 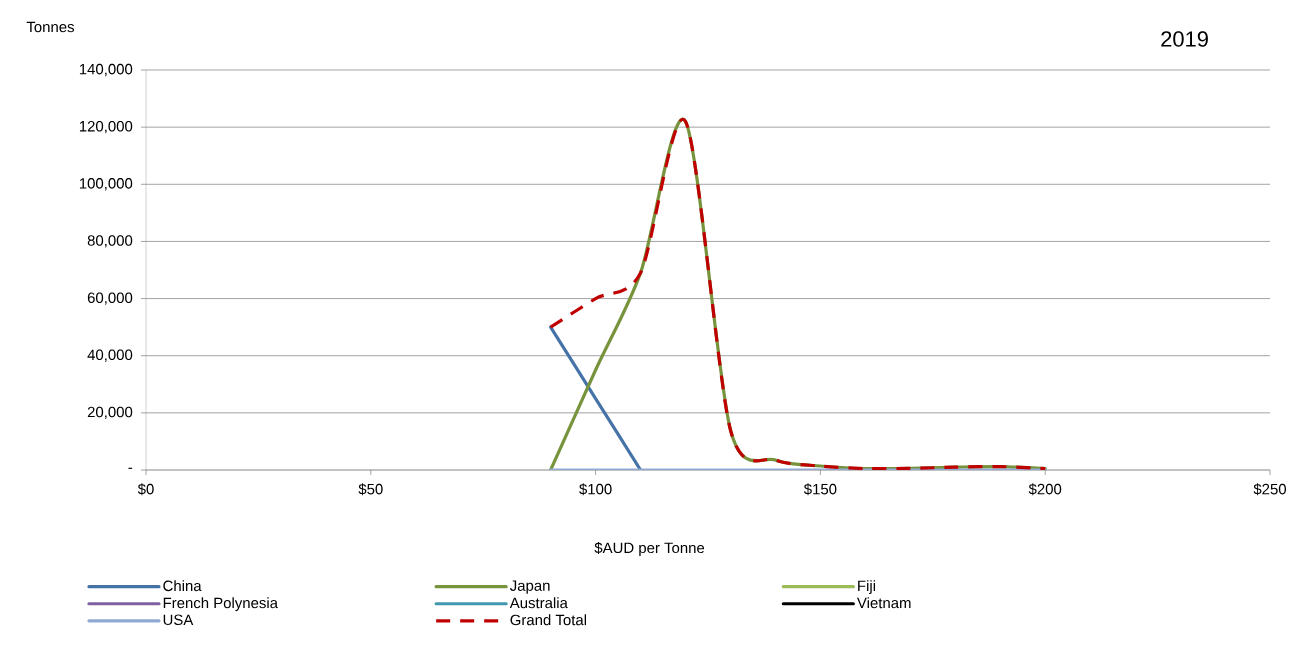 I want to click on y-tick-label: 20,000, so click(x=110, y=413).